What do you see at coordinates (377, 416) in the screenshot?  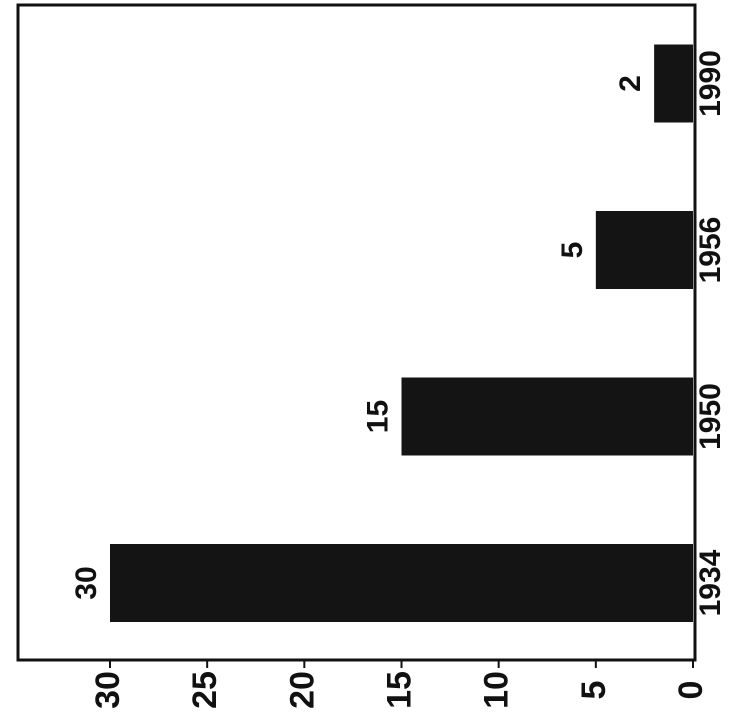 I see `value-label: 15` at bounding box center [377, 416].